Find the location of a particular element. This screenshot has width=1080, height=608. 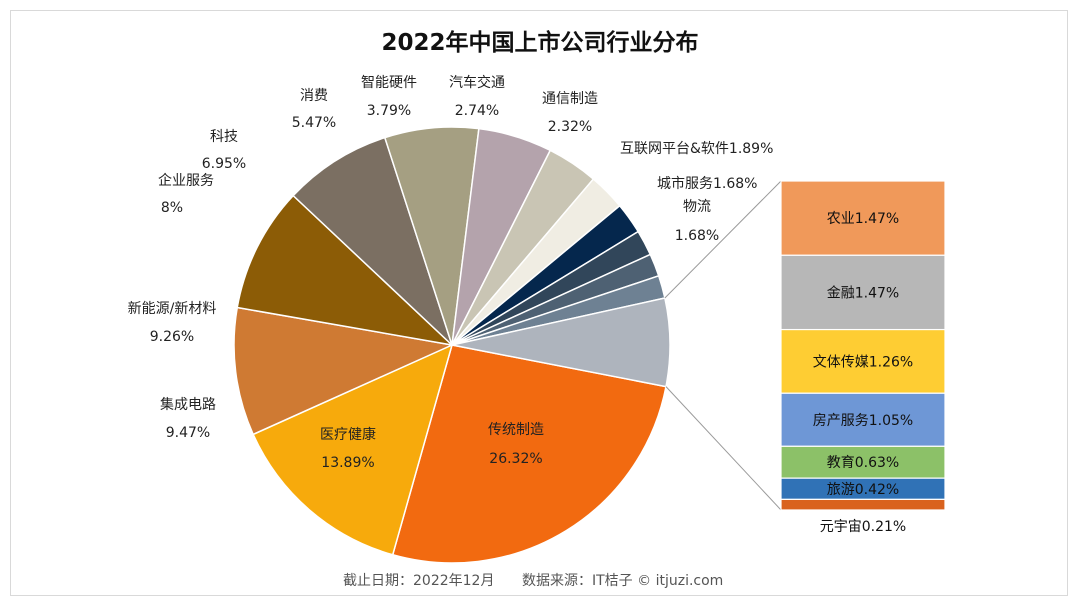

connector-top is located at coordinates (723, 239).